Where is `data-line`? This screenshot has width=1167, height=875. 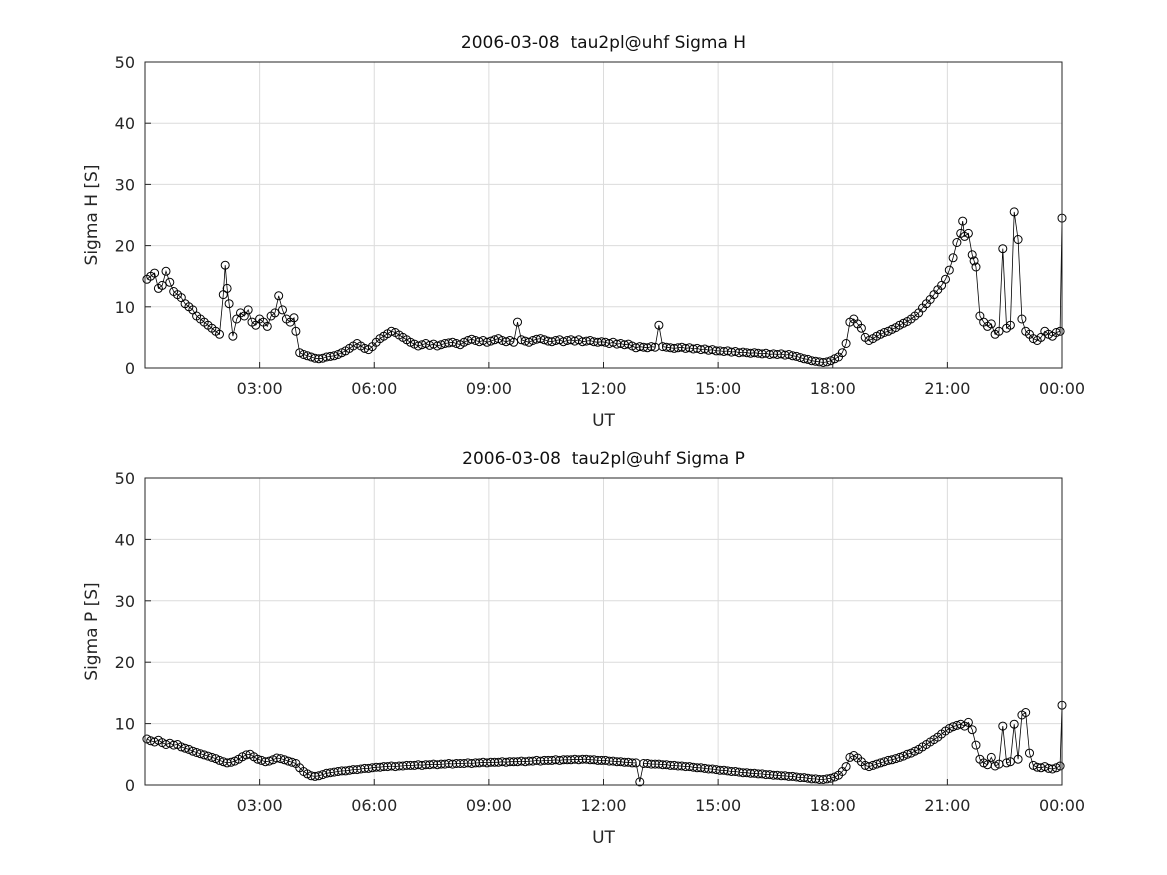 data-line is located at coordinates (604, 287).